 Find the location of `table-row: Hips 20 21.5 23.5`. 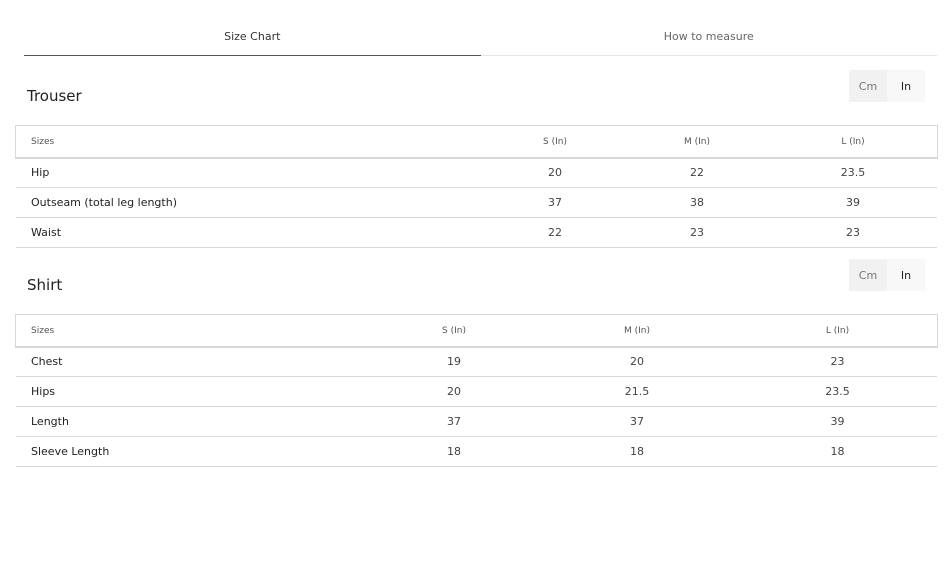

table-row: Hips 20 21.5 23.5 is located at coordinates (476, 391).